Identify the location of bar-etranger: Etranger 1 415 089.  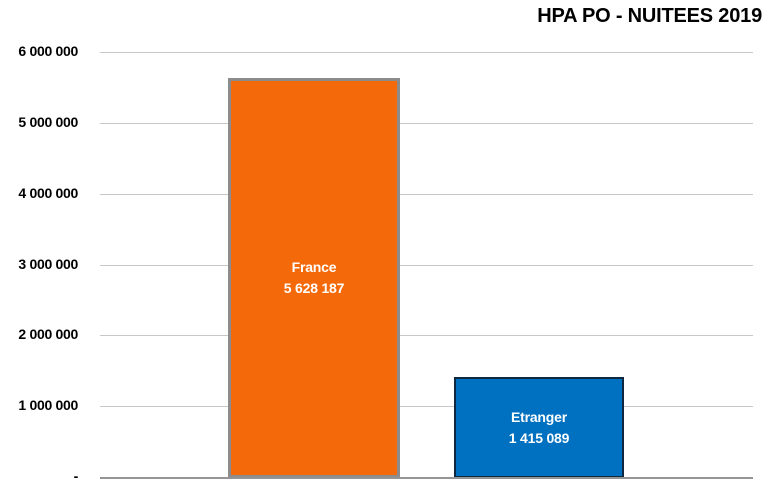
(539, 427).